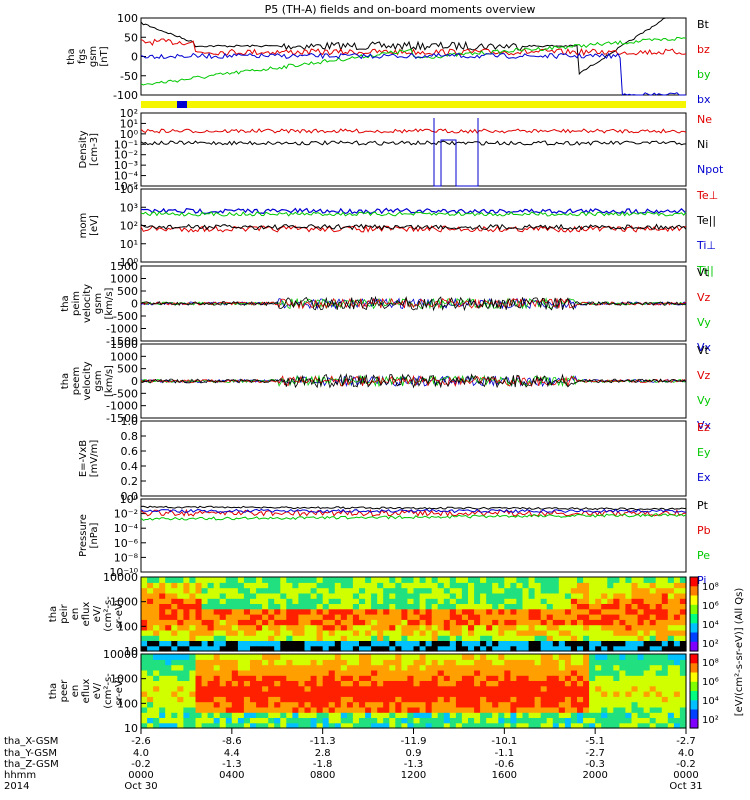 This screenshot has width=750, height=800. I want to click on y-tick-label: 10000, so click(120, 577).